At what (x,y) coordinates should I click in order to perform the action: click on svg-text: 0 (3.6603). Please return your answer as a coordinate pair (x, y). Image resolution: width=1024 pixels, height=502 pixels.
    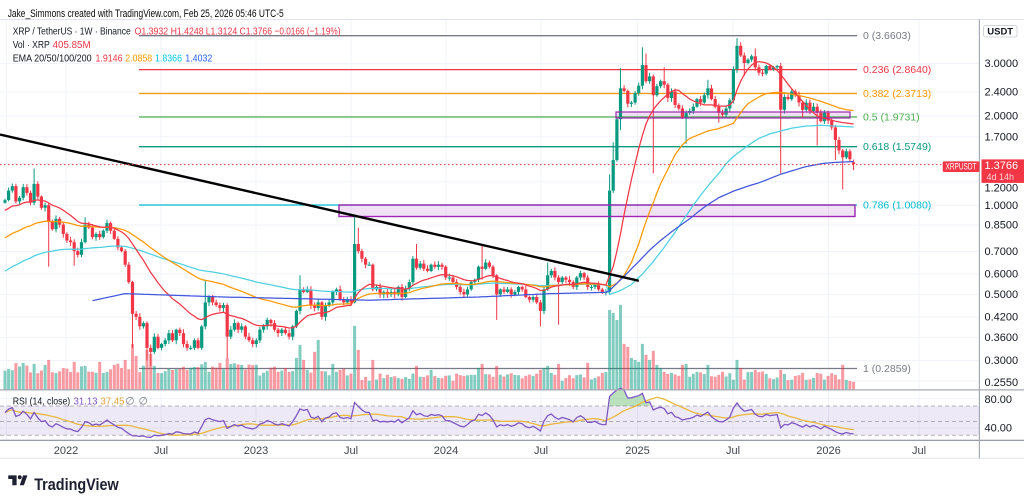
    Looking at the image, I should click on (887, 36).